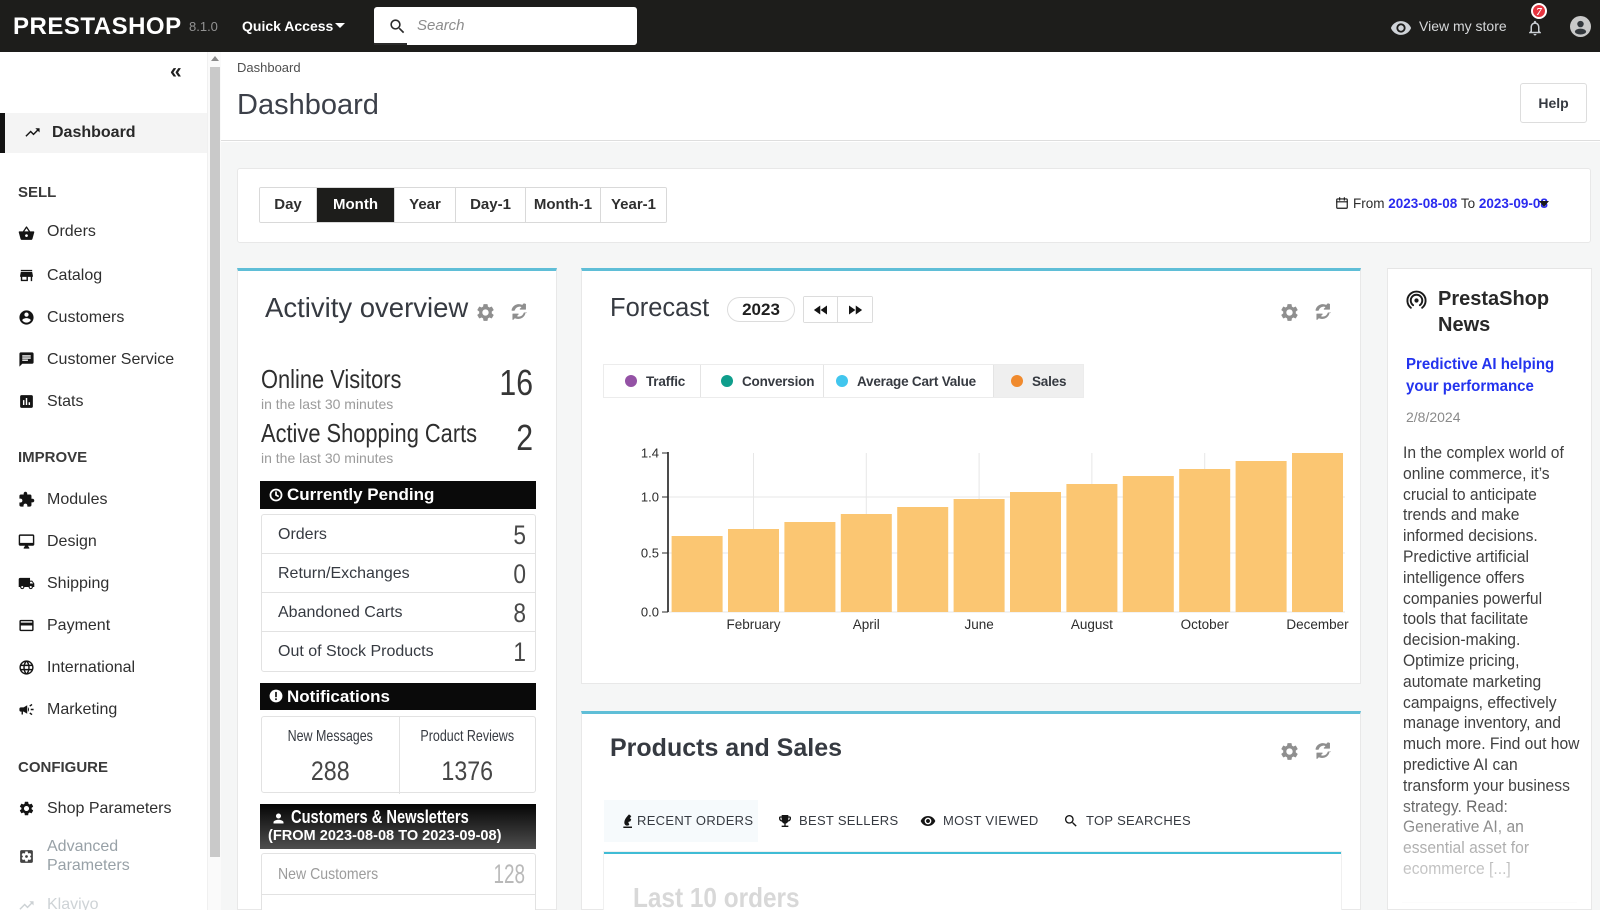 This screenshot has width=1600, height=910. Describe the element at coordinates (650, 553) in the screenshot. I see `svg-text: 0.5` at that location.